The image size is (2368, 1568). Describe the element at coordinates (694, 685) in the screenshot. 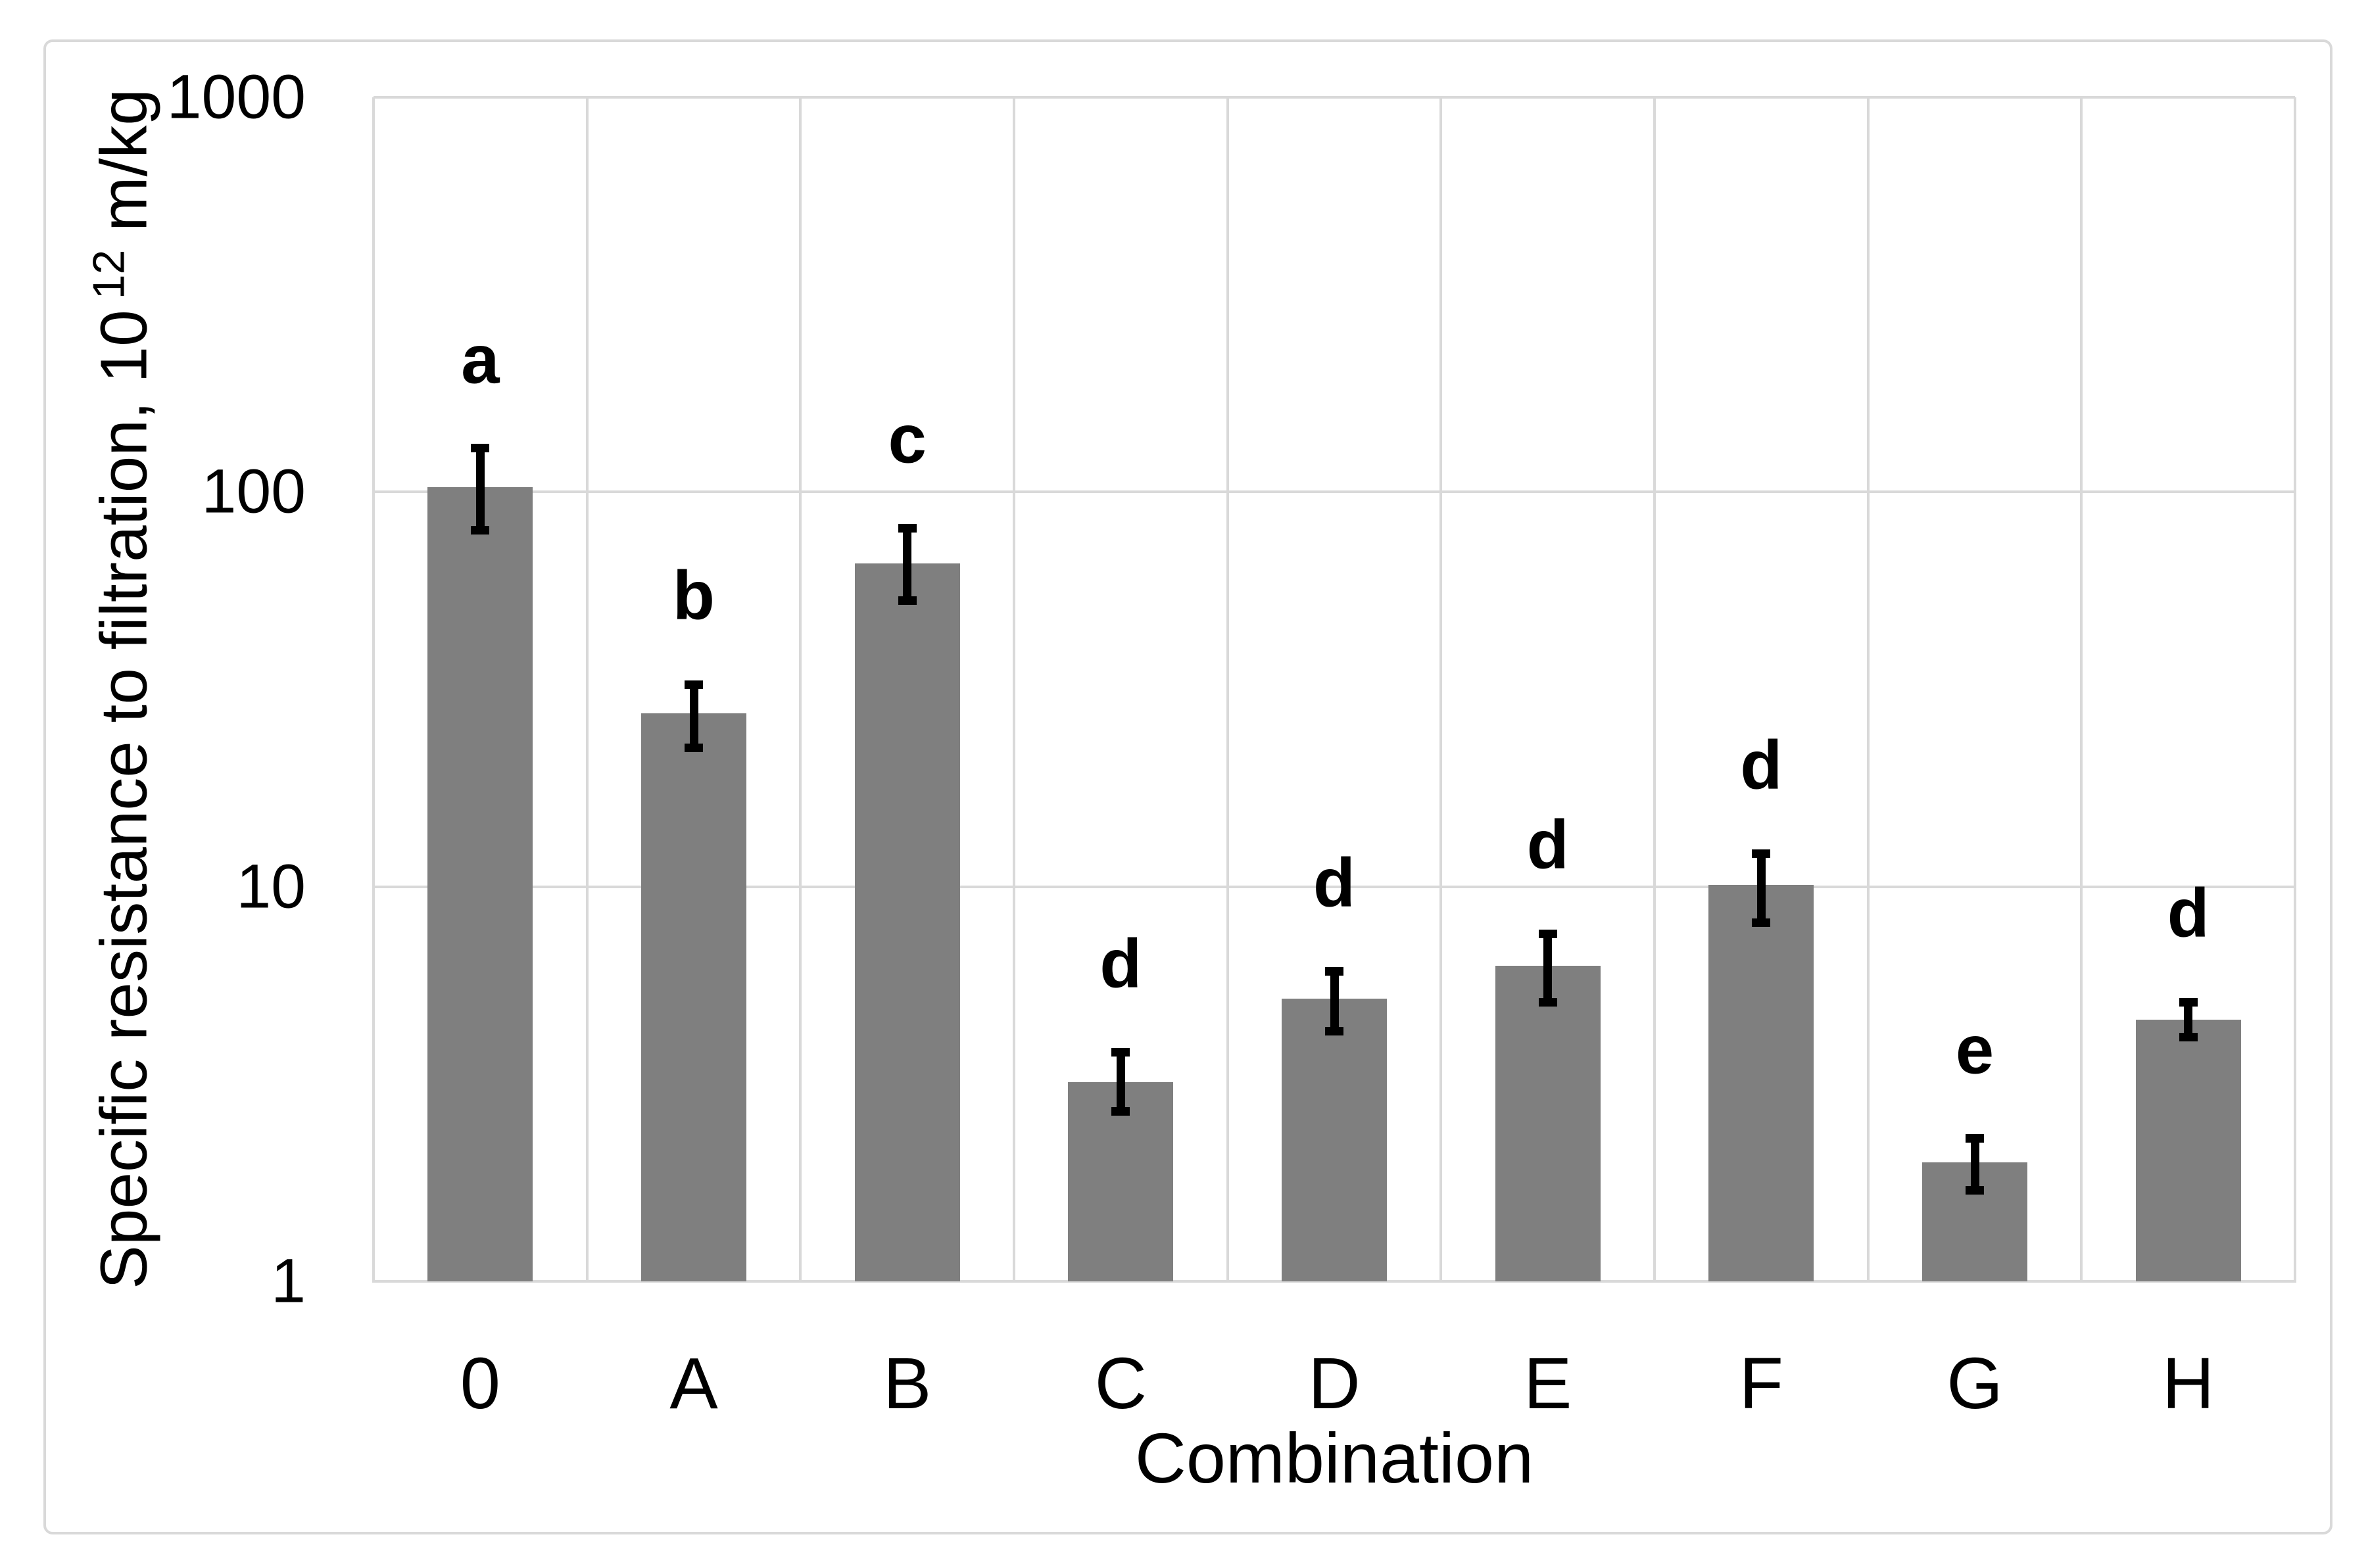

I see `error-bar-cap-top-A` at that location.